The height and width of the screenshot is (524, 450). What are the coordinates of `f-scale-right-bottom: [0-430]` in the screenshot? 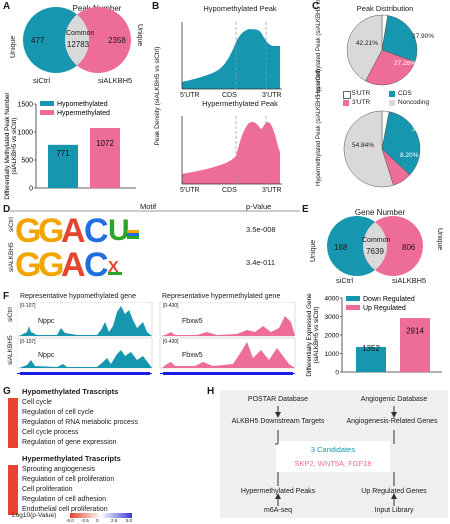 It's located at (171, 342).